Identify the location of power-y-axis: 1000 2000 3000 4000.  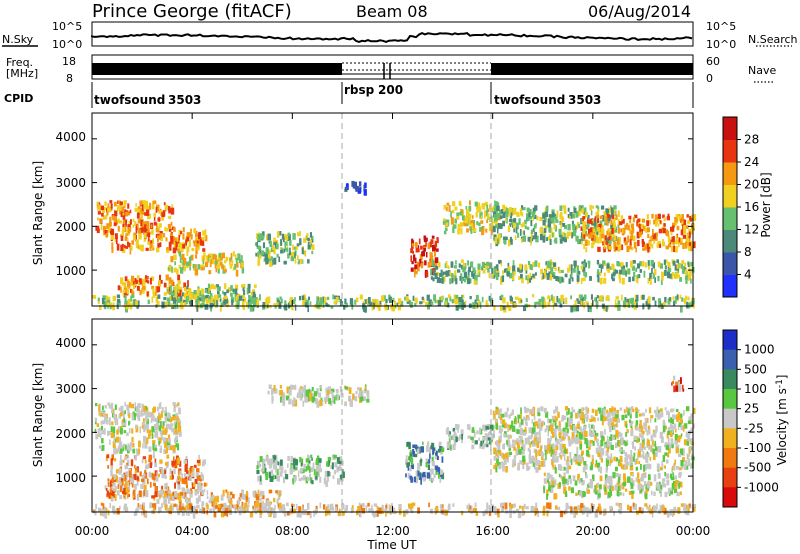
(70, 204).